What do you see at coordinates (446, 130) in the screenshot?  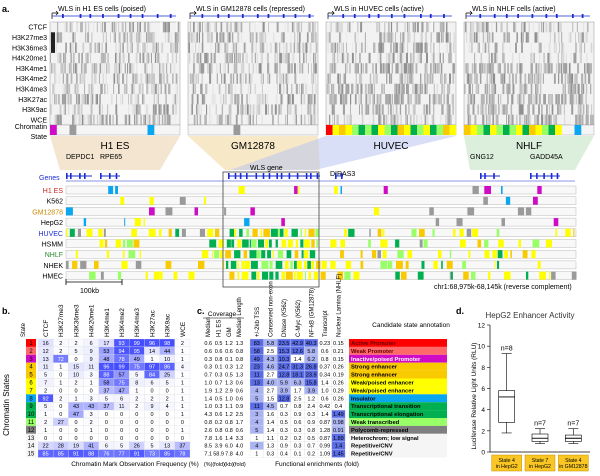 I see `window-state-segment` at bounding box center [446, 130].